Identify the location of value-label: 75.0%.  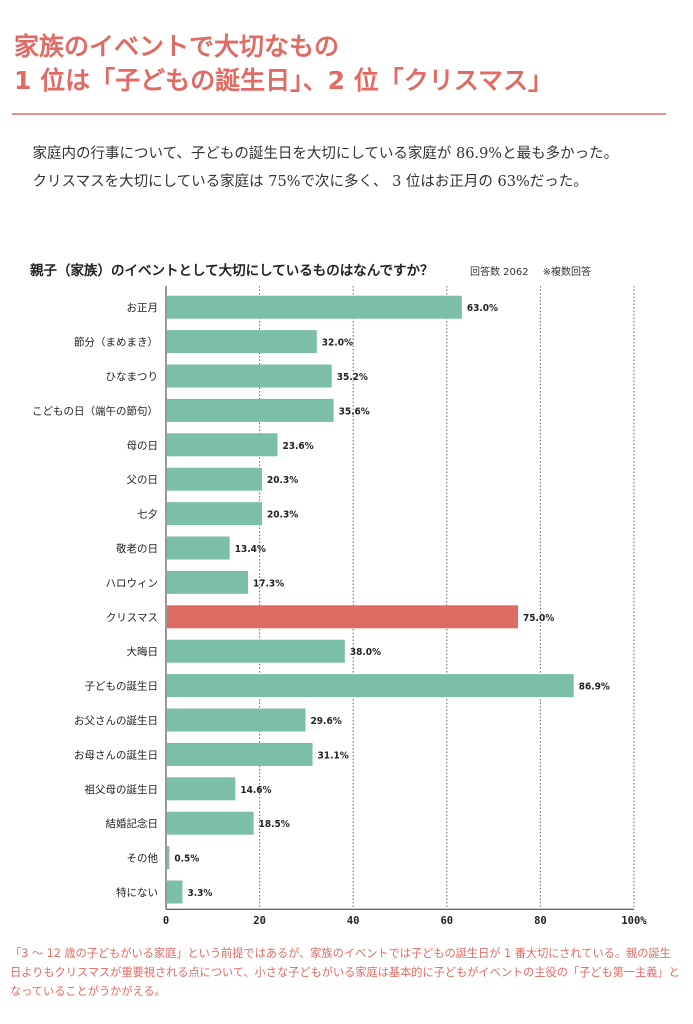
(538, 618).